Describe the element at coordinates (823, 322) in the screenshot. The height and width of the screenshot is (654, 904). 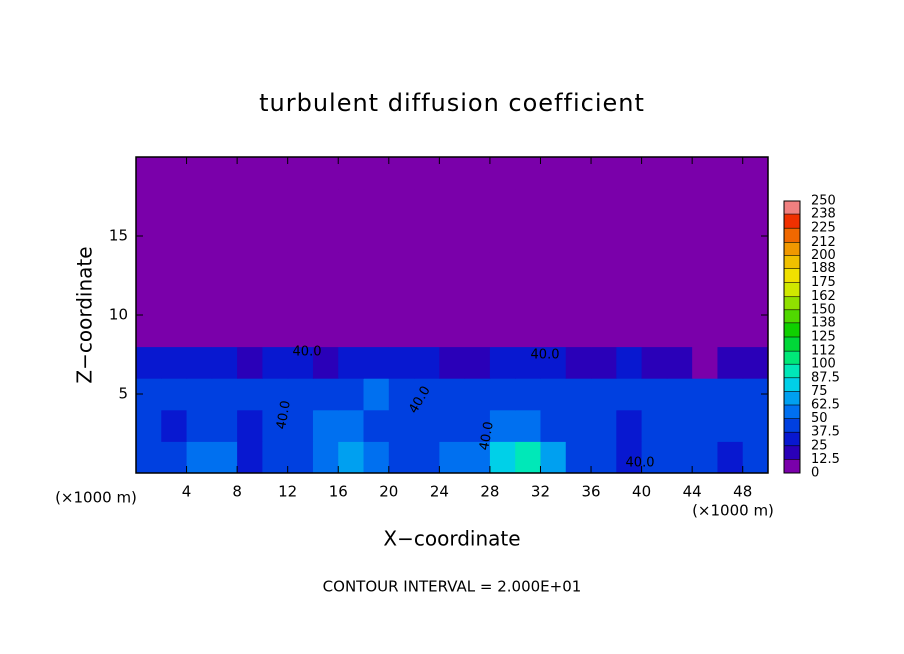
I see `colorbar-label: 138` at that location.